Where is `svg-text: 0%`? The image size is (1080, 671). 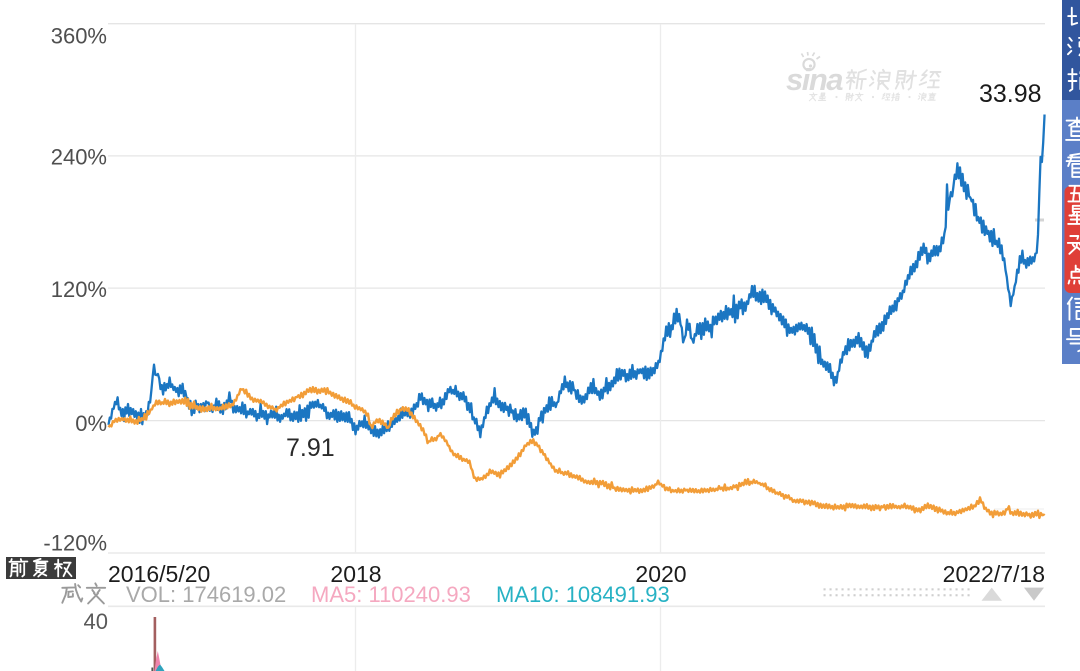 svg-text: 0% is located at coordinates (91, 423).